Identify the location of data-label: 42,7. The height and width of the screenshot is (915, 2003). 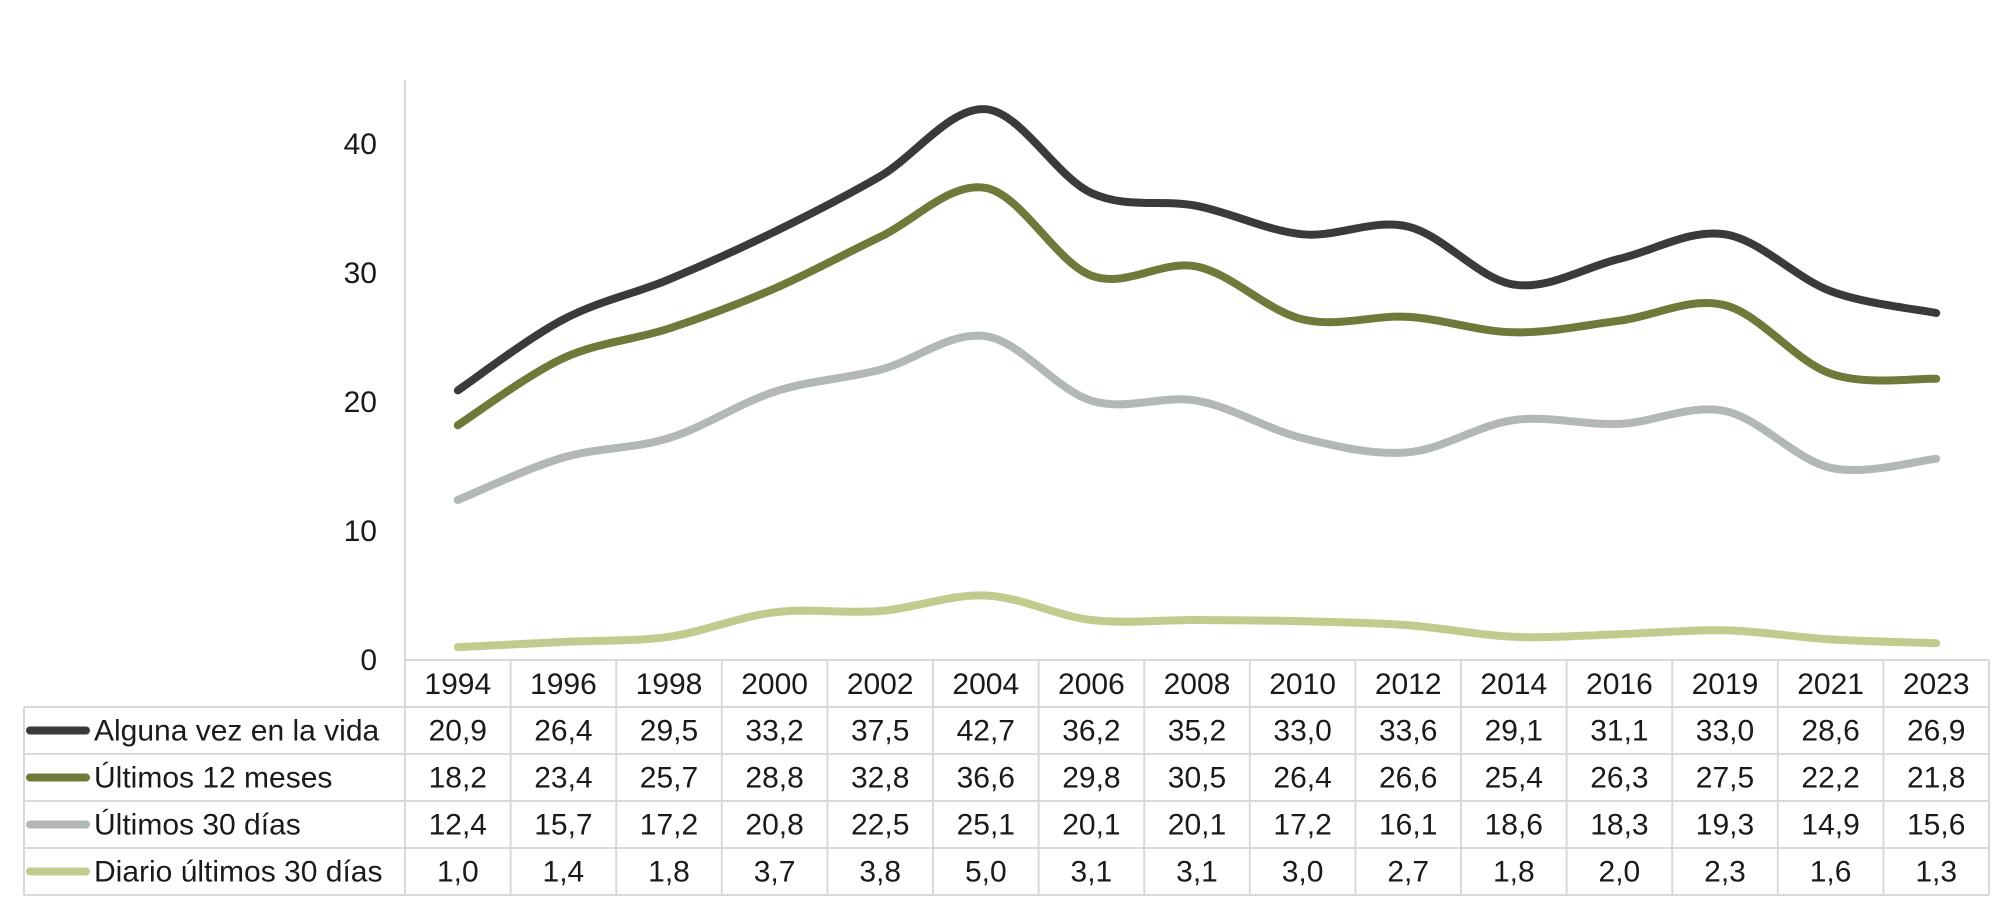
(986, 731).